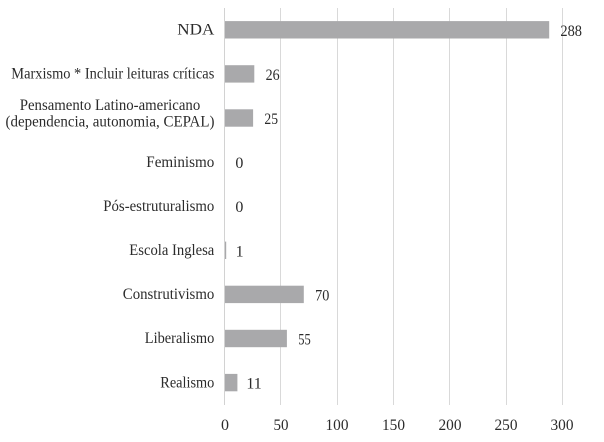  What do you see at coordinates (271, 119) in the screenshot?
I see `svg-text: 25` at bounding box center [271, 119].